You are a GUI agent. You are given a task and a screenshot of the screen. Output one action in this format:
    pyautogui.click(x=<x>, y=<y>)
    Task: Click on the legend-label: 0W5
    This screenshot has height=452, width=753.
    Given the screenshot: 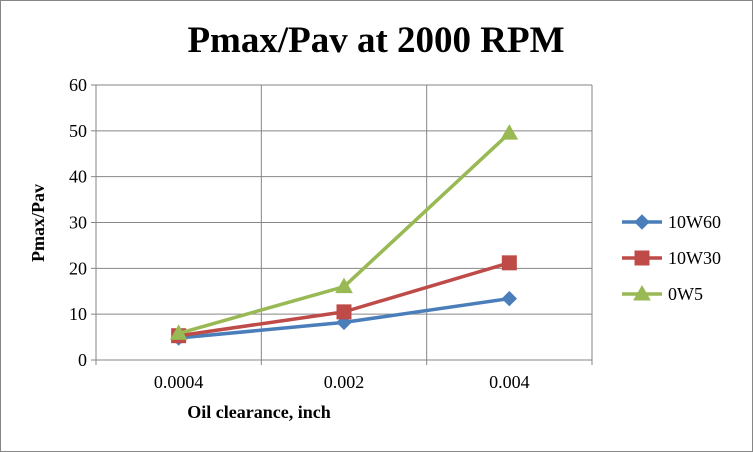 What is the action you would take?
    pyautogui.click(x=685, y=294)
    